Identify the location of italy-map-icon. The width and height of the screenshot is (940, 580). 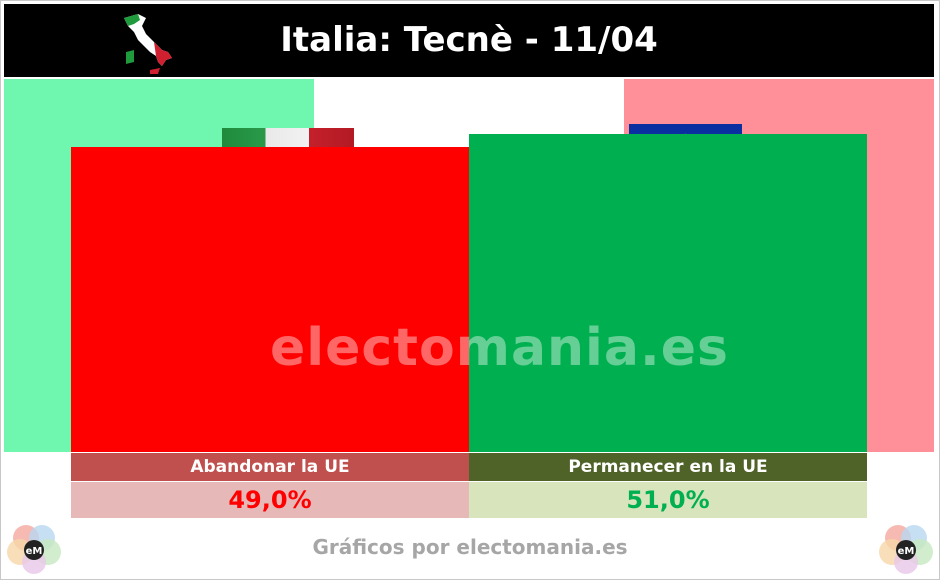
(148, 44).